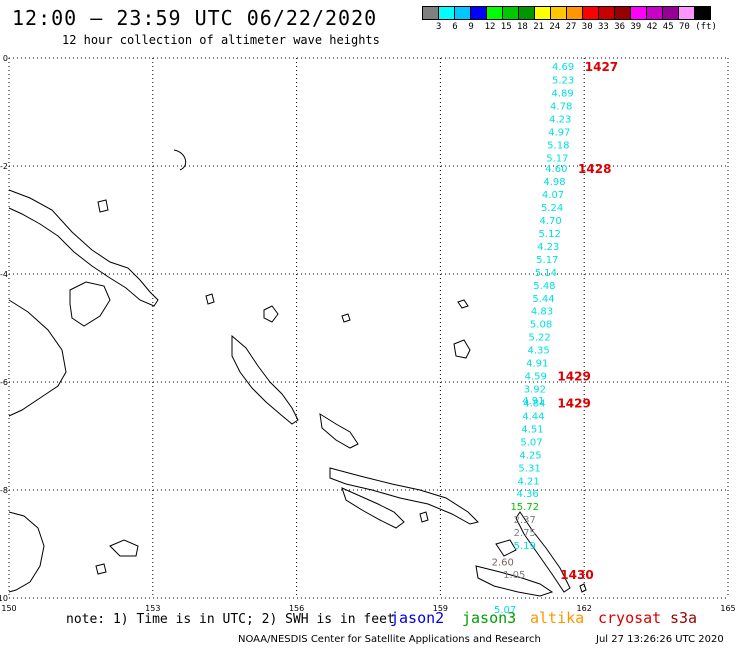  What do you see at coordinates (541, 325) in the screenshot?
I see `wave-height-value: 5.08` at bounding box center [541, 325].